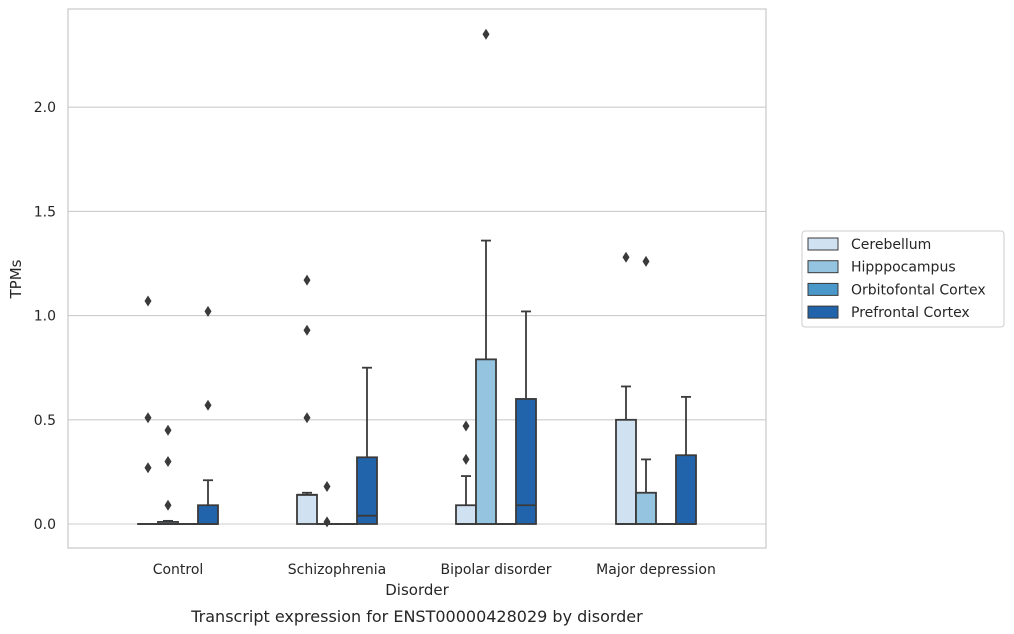  What do you see at coordinates (910, 313) in the screenshot?
I see `legend-label: Prefrontal Cortex` at bounding box center [910, 313].